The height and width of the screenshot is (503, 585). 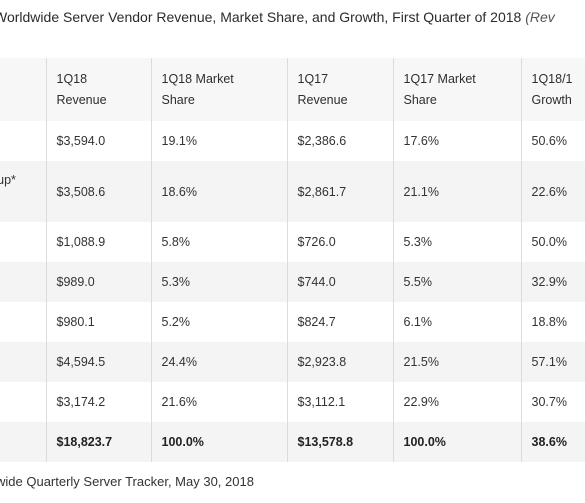 I want to click on cell-1q18-revenue: $4,594.5, so click(x=98, y=362).